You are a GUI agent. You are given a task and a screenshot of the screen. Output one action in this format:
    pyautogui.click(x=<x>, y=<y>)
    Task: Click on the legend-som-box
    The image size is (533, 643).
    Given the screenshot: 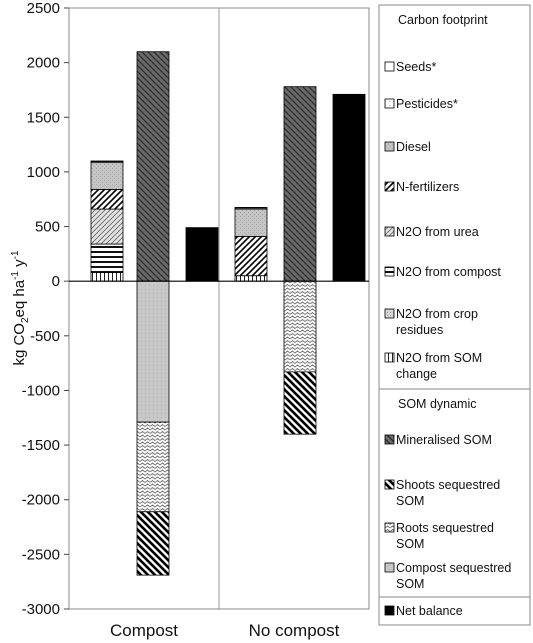 What is the action you would take?
    pyautogui.click(x=454, y=493)
    